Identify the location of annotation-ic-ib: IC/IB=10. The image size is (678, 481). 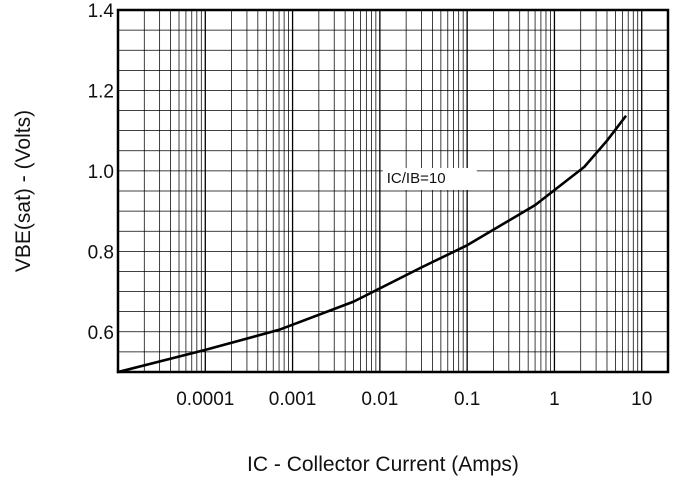
(416, 178).